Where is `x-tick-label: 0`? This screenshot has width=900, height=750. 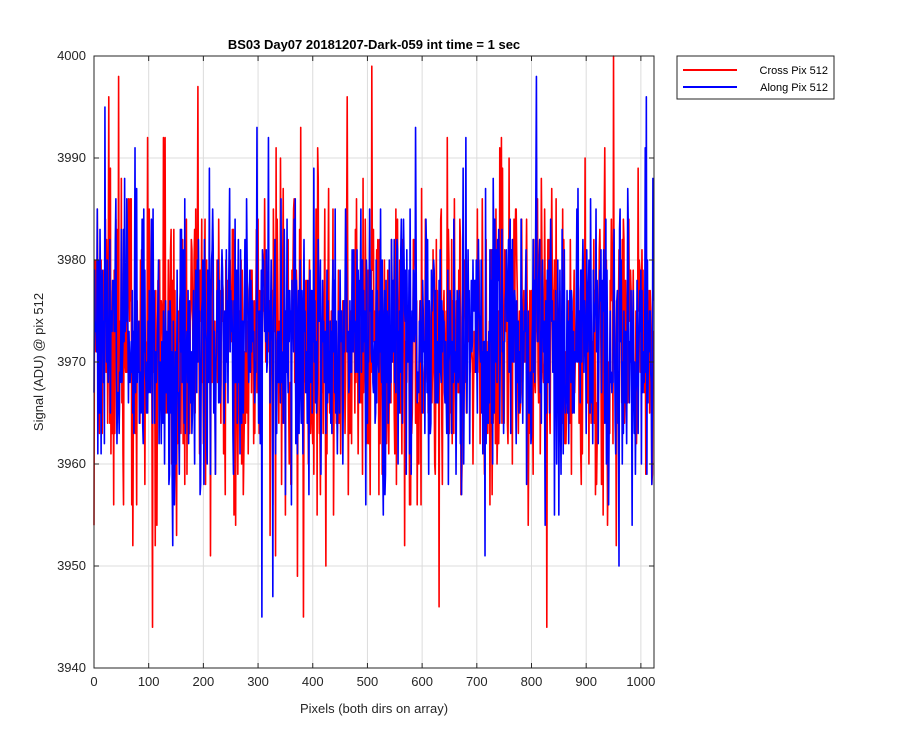 x-tick-label: 0 is located at coordinates (93, 681).